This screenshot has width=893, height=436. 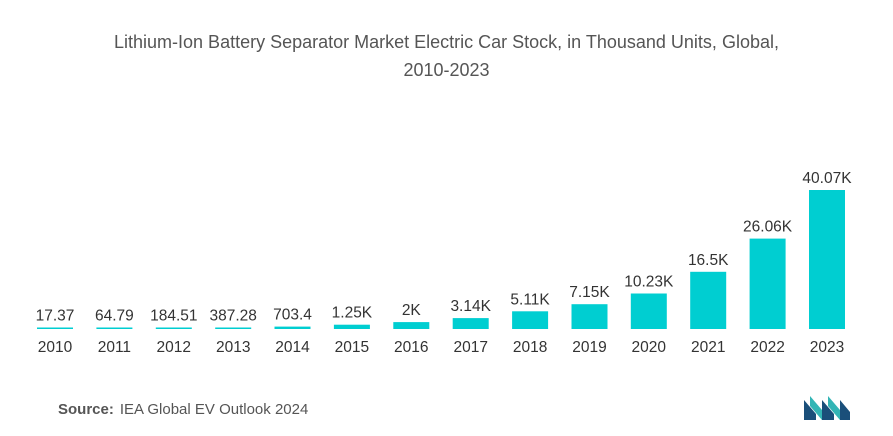 What do you see at coordinates (589, 292) in the screenshot?
I see `data-label-2019: 7.15K` at bounding box center [589, 292].